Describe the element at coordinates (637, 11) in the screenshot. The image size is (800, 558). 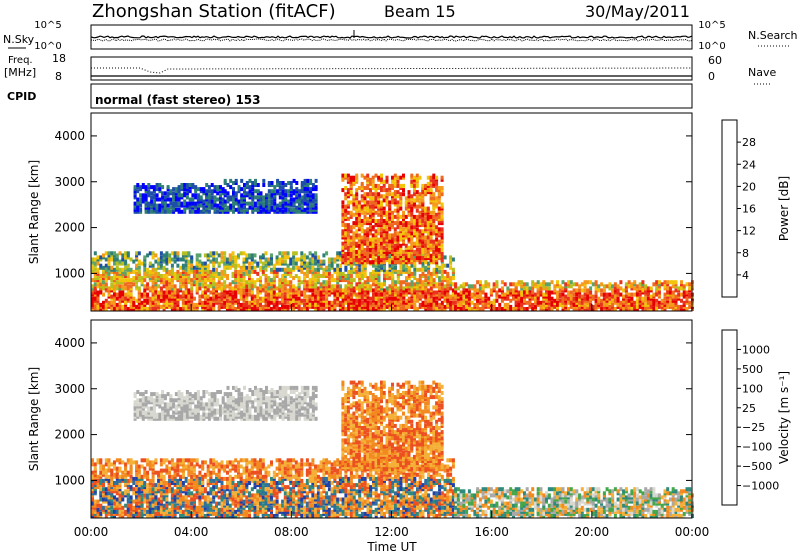
I see `date-label: 30/May/2011` at that location.